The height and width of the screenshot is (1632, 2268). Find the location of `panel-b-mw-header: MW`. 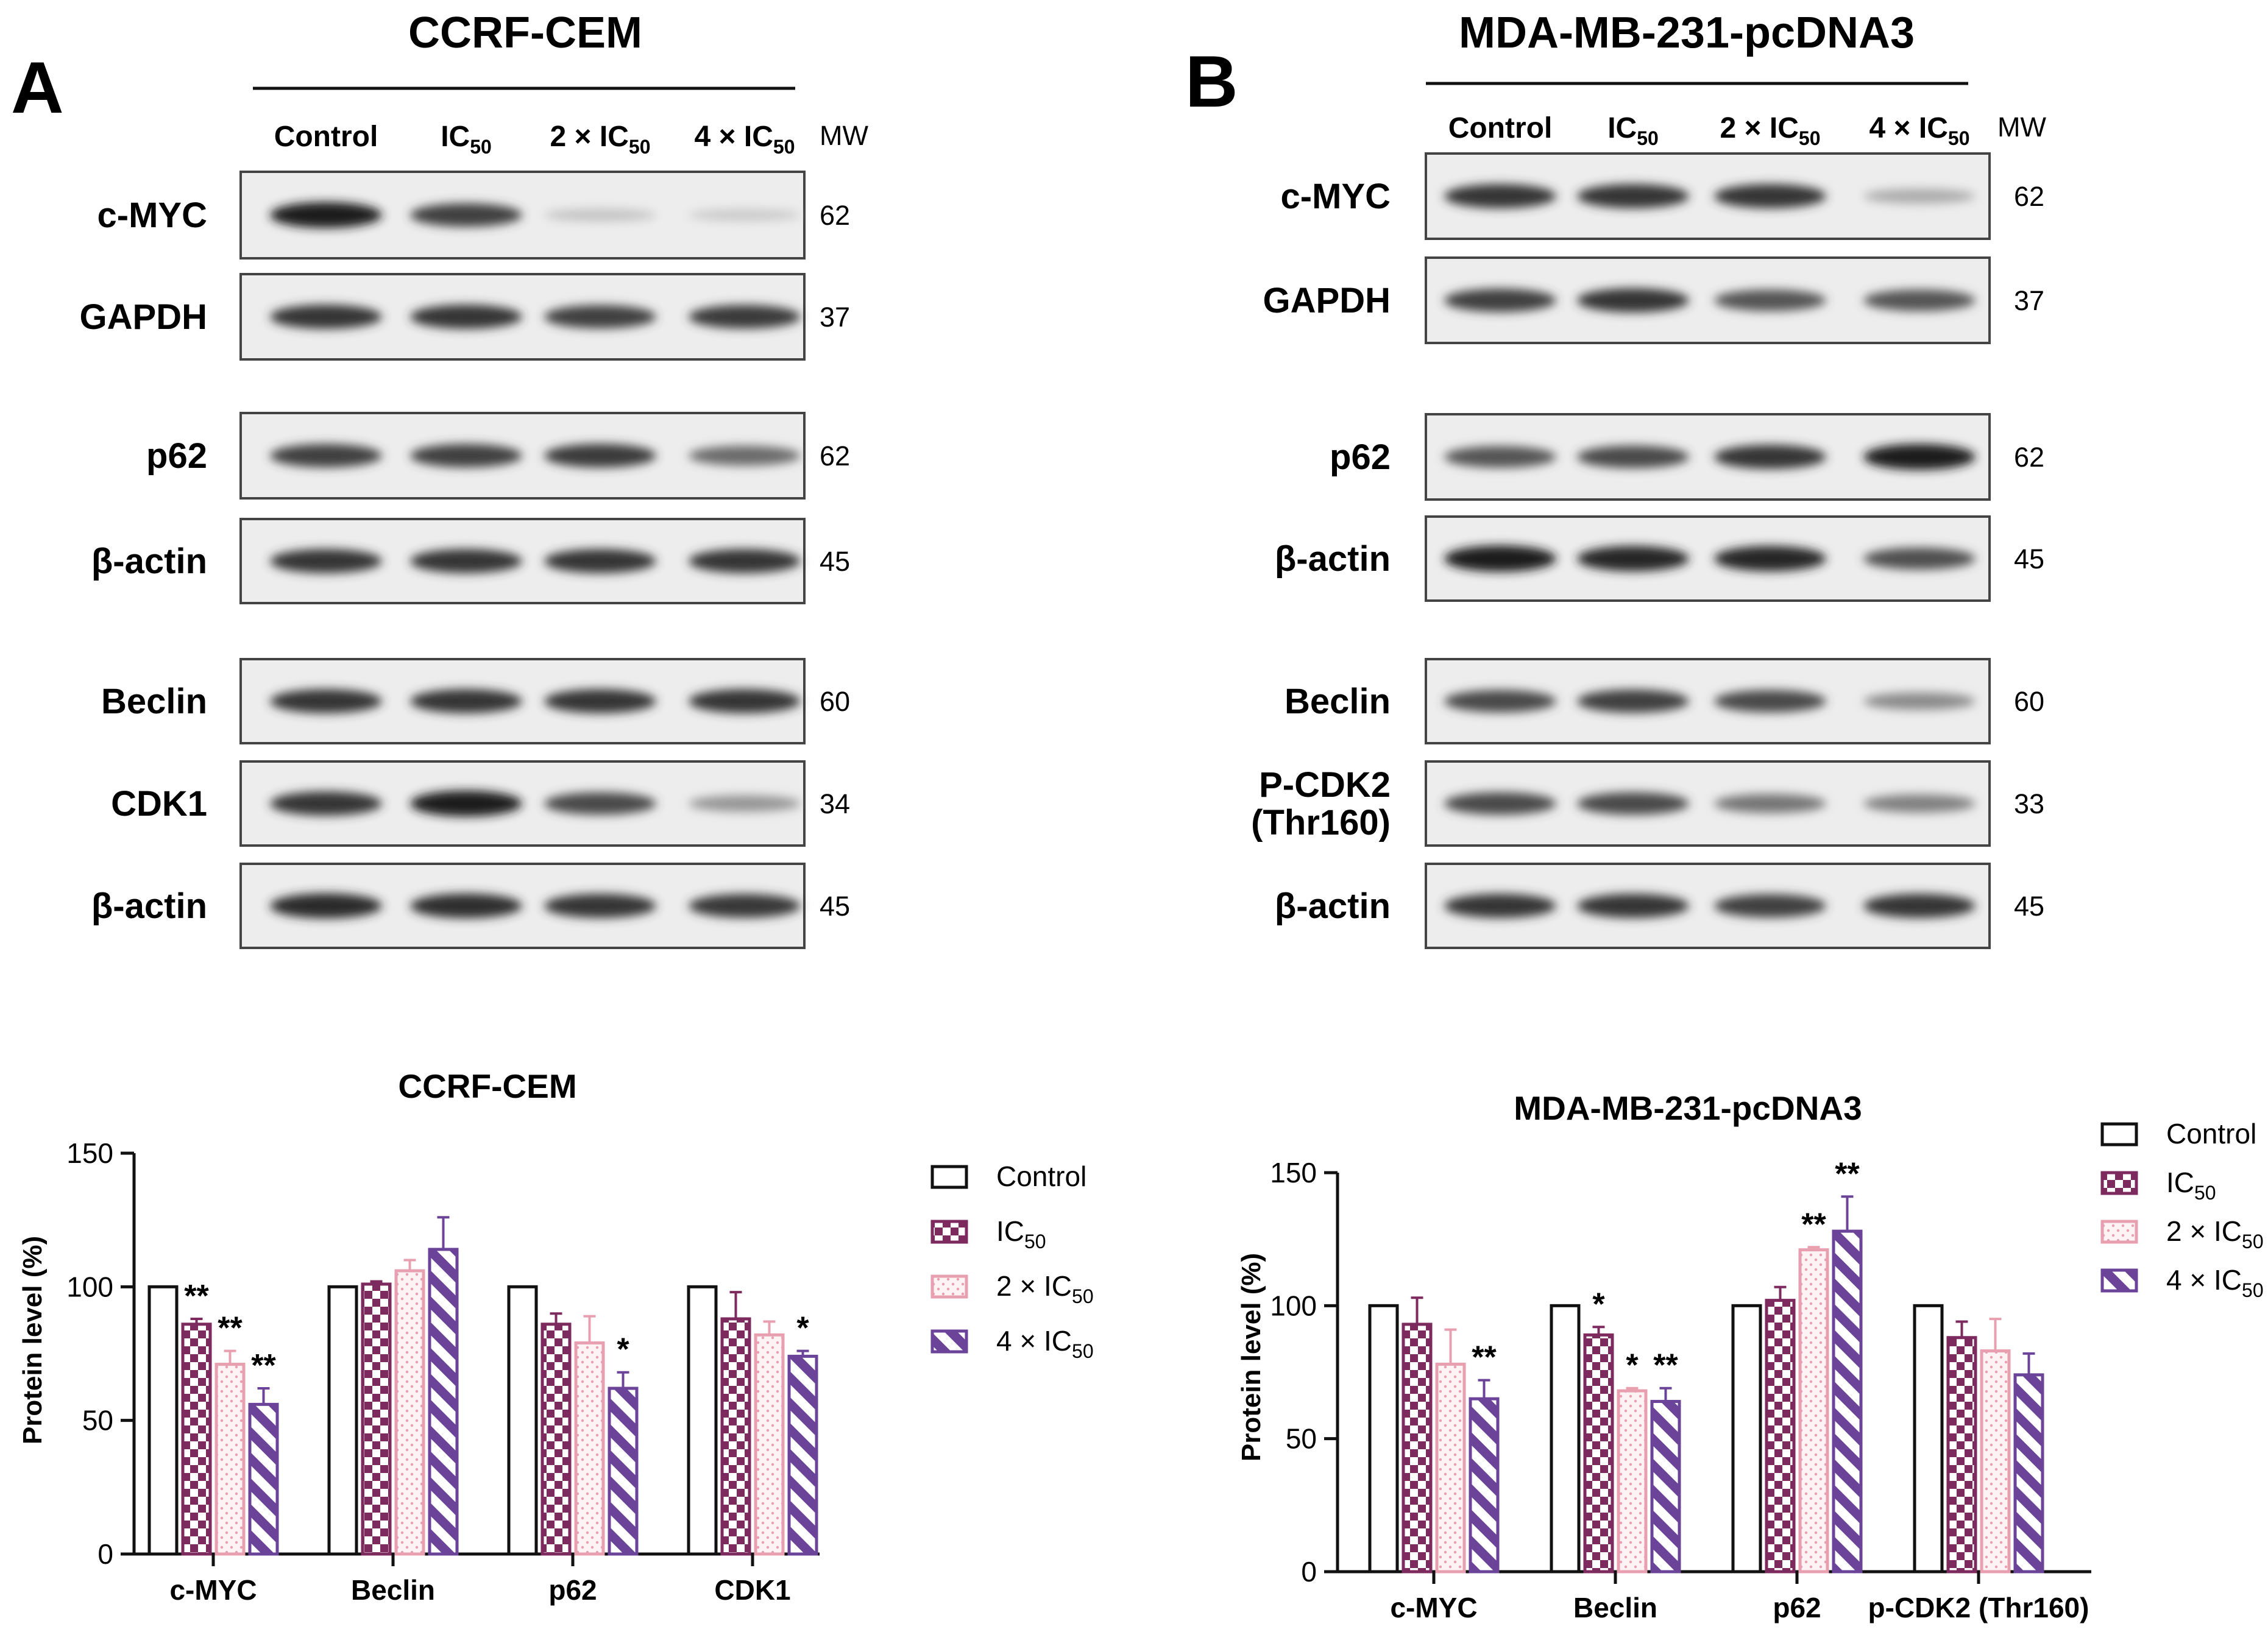

panel-b-mw-header: MW is located at coordinates (2021, 127).